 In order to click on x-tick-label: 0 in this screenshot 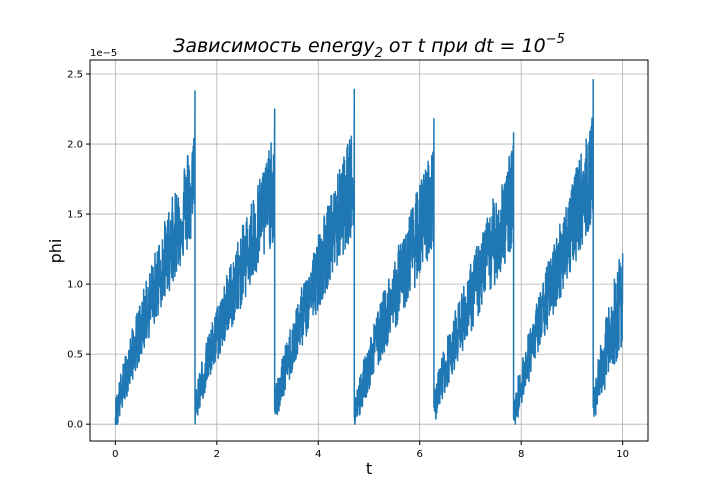, I will do `click(115, 454)`.